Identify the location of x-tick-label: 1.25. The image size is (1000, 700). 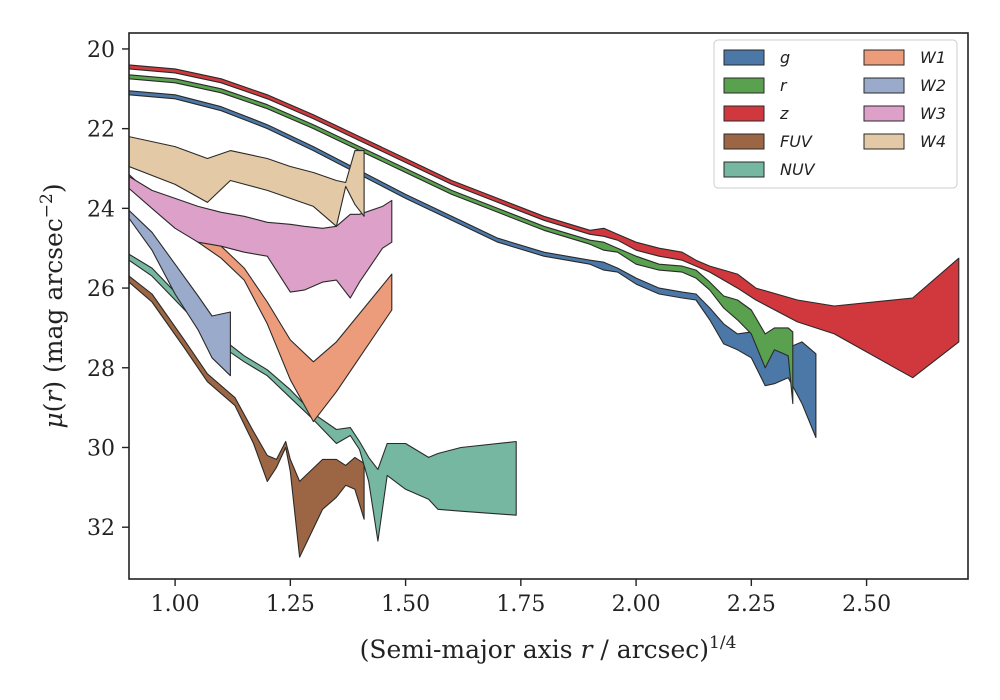
(290, 604).